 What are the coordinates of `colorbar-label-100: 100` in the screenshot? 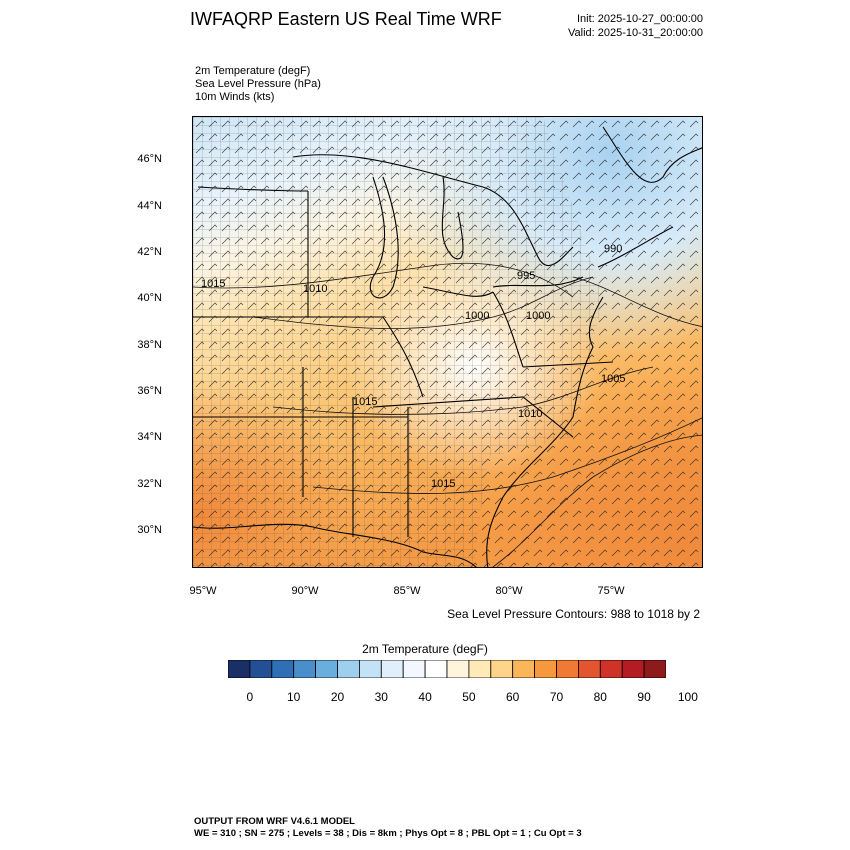 It's located at (687, 697).